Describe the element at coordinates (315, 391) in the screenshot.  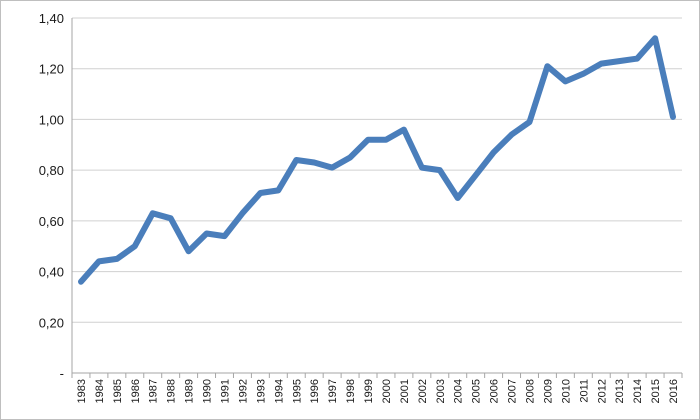
I see `x-tick-label-1996: 1996` at that location.